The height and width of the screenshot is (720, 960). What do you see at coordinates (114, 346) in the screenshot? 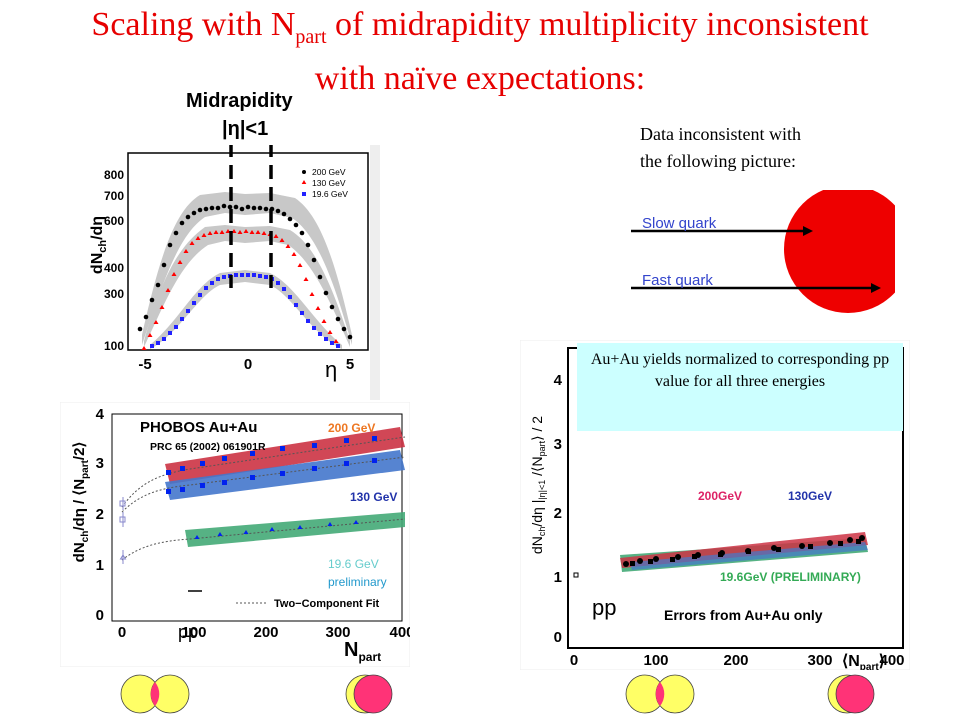
I see `ytick: 100` at bounding box center [114, 346].